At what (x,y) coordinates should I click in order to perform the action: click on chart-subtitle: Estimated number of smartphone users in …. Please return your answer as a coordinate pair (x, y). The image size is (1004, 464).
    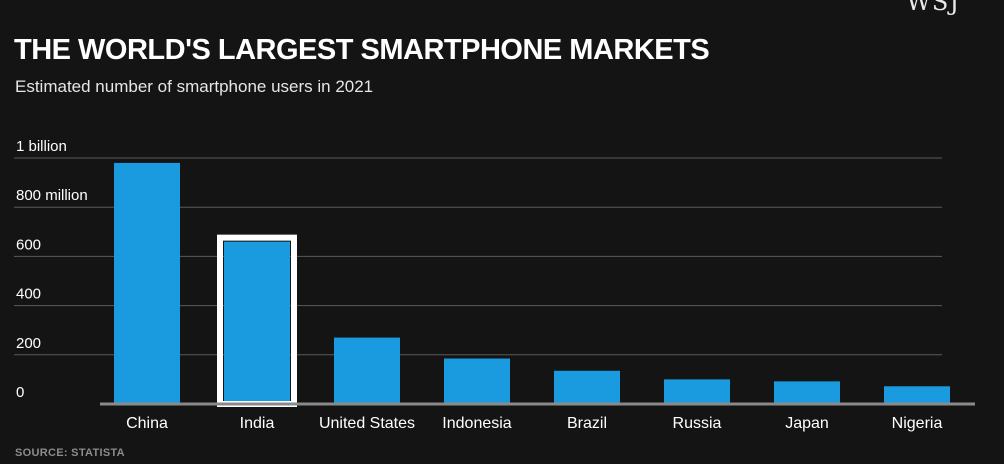
    Looking at the image, I should click on (194, 86).